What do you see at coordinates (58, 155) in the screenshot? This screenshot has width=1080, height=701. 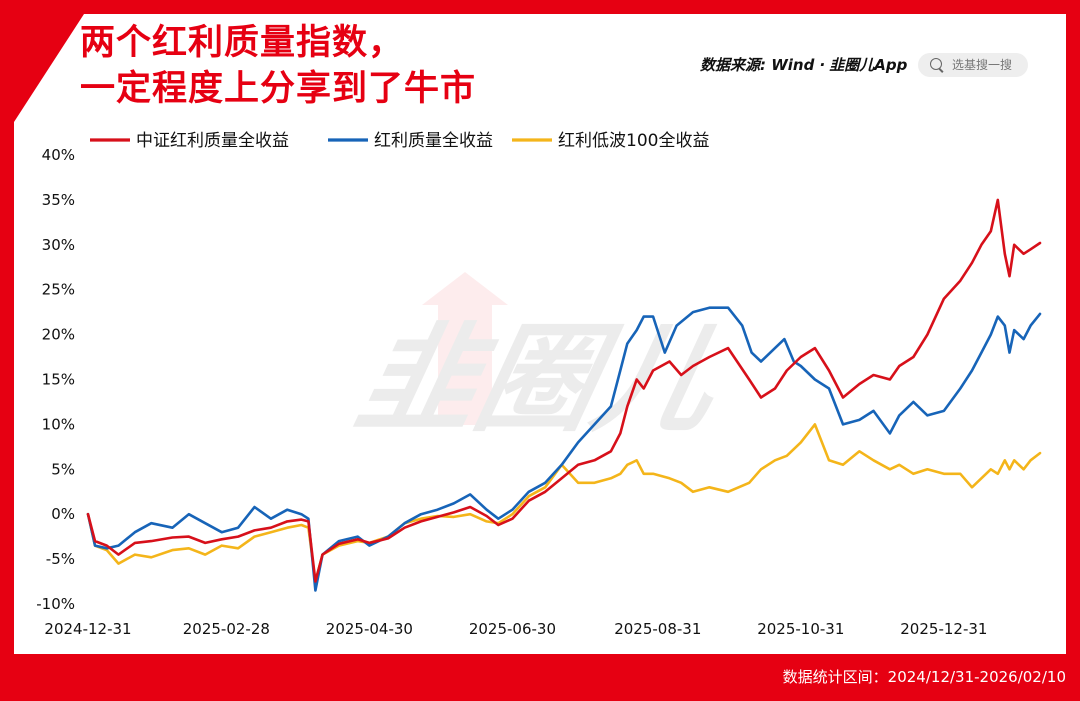 I see `y-tick-label: 40%` at bounding box center [58, 155].